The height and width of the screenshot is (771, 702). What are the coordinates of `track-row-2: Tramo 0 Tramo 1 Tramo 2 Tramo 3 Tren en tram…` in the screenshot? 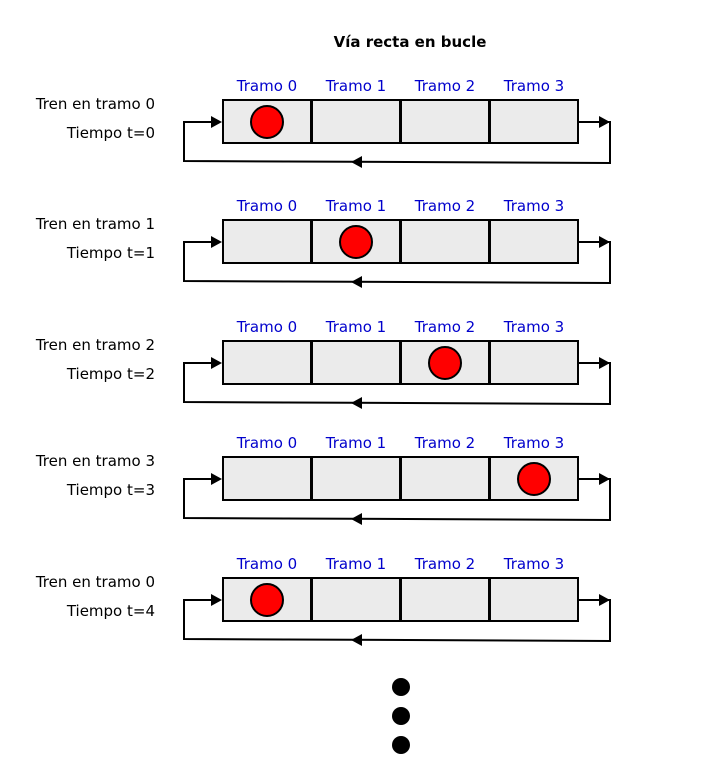 It's located at (323, 363).